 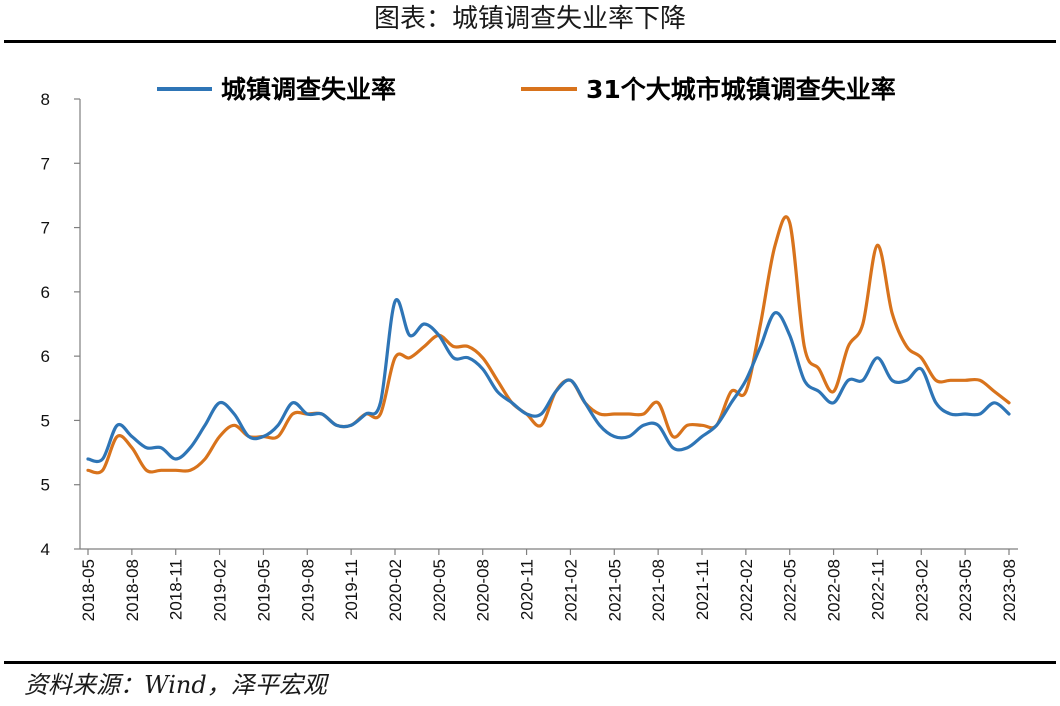 What do you see at coordinates (1009, 590) in the screenshot?
I see `x-tick-label: 2023-08` at bounding box center [1009, 590].